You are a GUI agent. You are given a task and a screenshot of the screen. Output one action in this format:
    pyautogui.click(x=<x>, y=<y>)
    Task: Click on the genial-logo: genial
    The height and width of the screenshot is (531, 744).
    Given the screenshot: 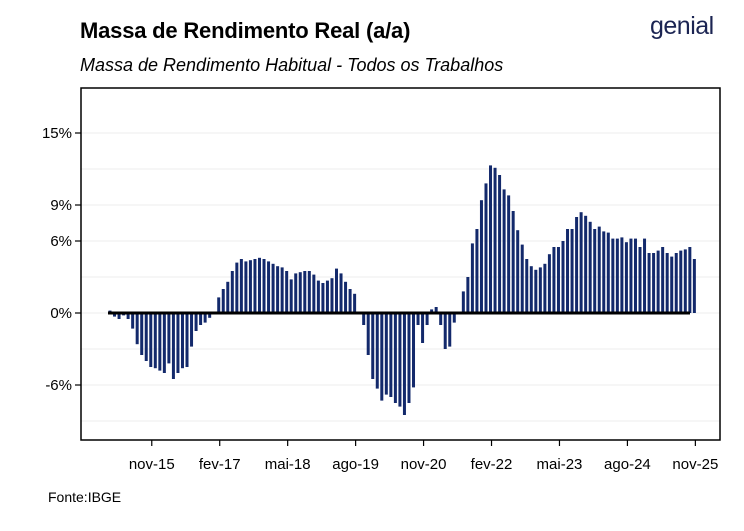 What is the action you would take?
    pyautogui.click(x=682, y=26)
    